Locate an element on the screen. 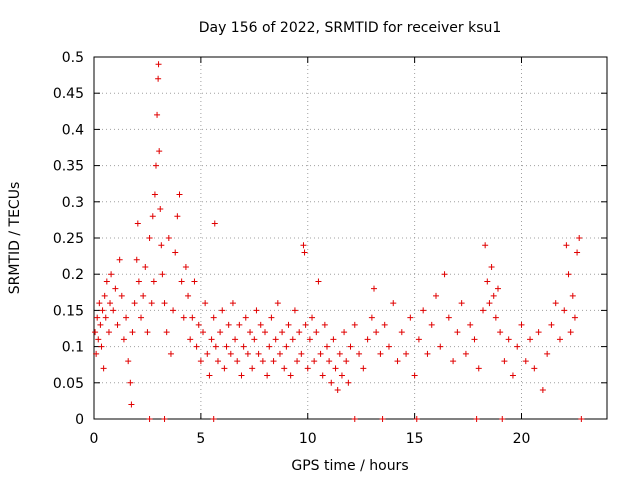 The height and width of the screenshot is (480, 640). y-tick-label: 0.2 is located at coordinates (73, 275).